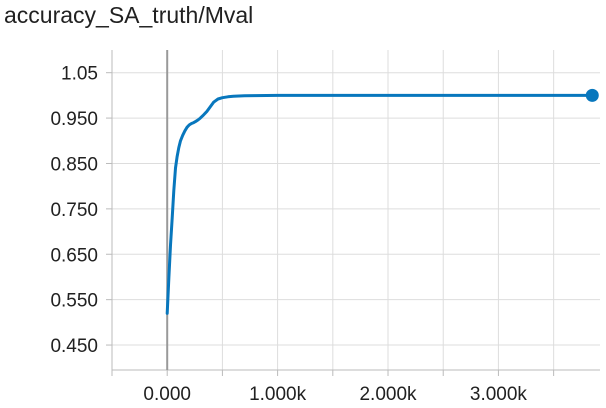  Describe the element at coordinates (388, 394) in the screenshot. I see `x-tick-label: 2.000k` at that location.